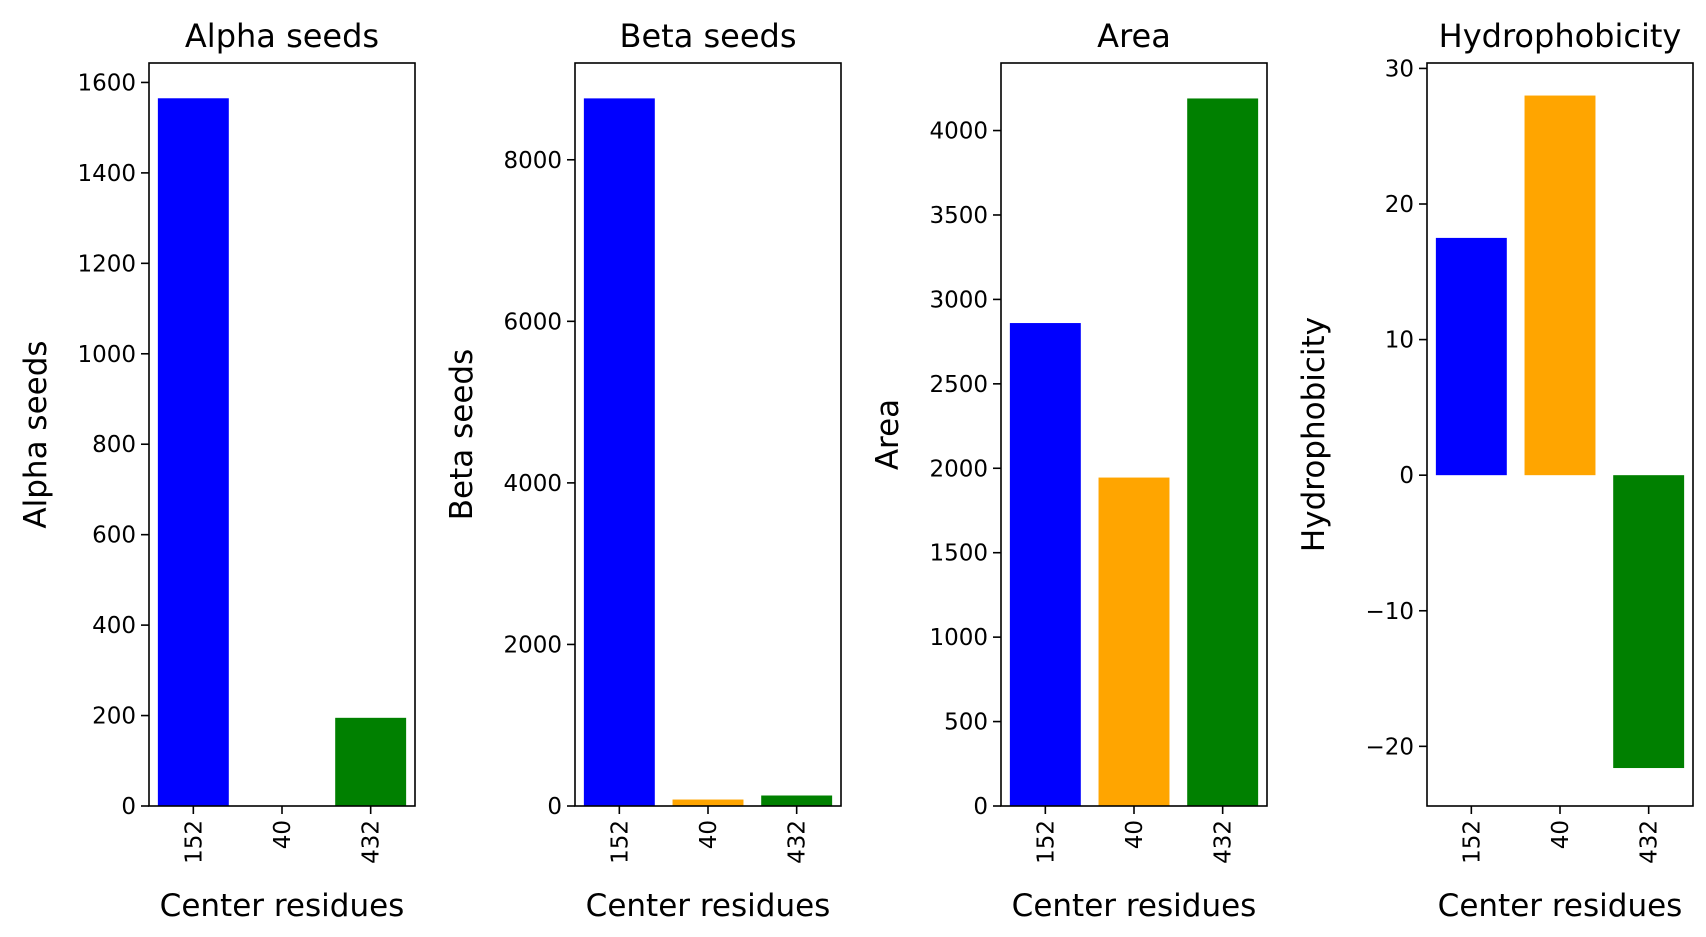 This screenshot has height=937, width=1706. What do you see at coordinates (1399, 69) in the screenshot?
I see `y-tick-label: 30` at bounding box center [1399, 69].